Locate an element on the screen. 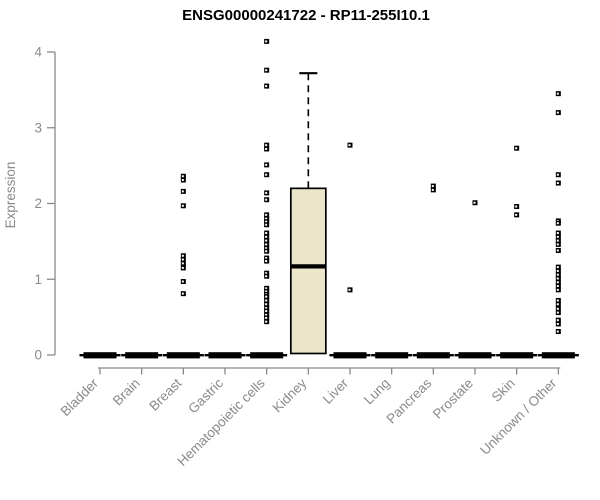  y-axis: 0 1 2 3 4 is located at coordinates (45, 204).